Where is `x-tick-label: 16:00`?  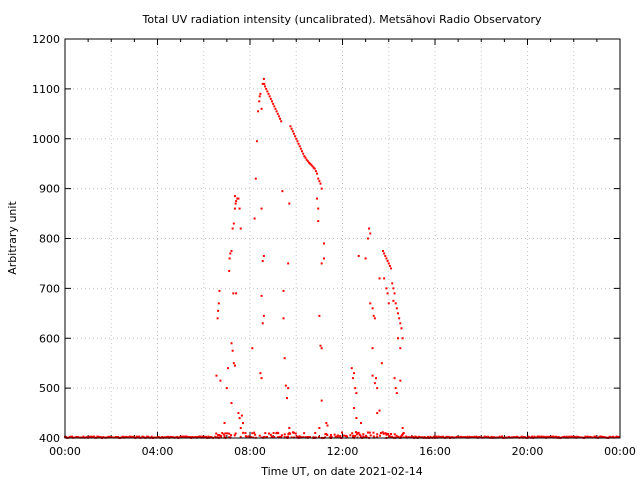 x-tick-label: 16:00 is located at coordinates (435, 451).